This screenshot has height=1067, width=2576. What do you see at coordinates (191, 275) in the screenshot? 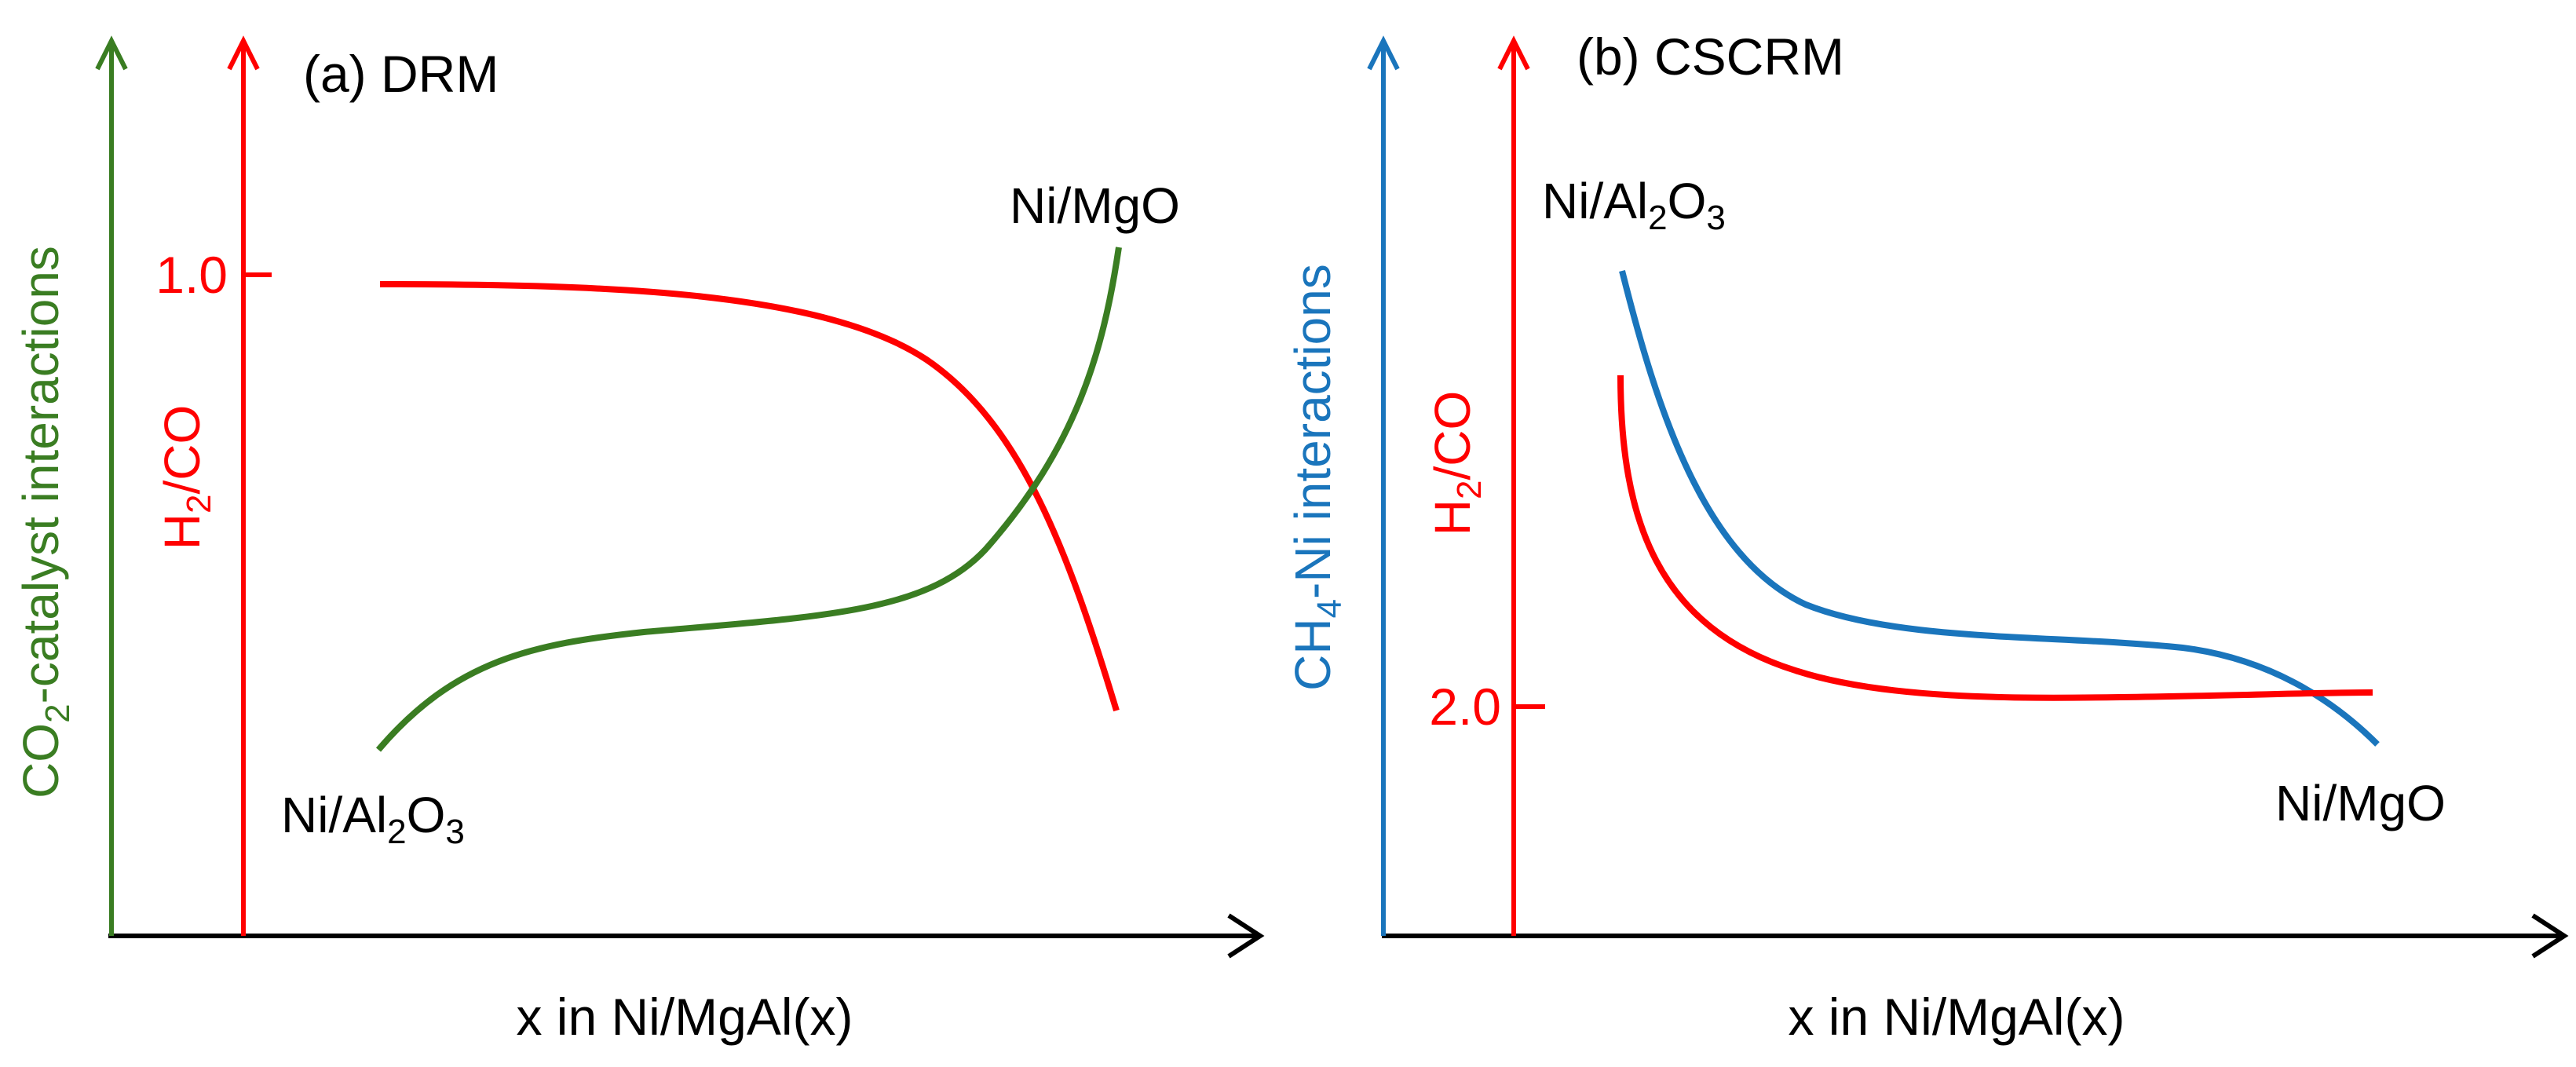
I see `panel-a-tick-label: 1.0` at bounding box center [191, 275].